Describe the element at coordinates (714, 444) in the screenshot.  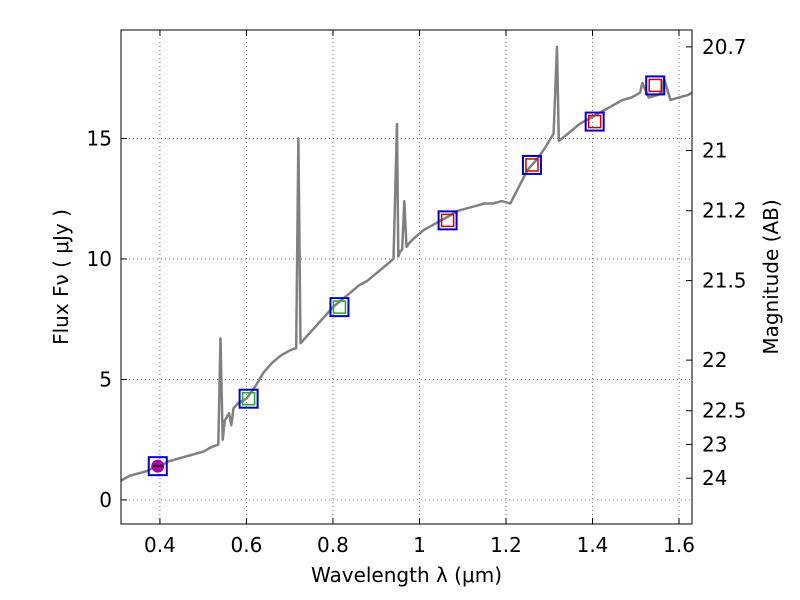
I see `y2-tick-label: 23` at that location.